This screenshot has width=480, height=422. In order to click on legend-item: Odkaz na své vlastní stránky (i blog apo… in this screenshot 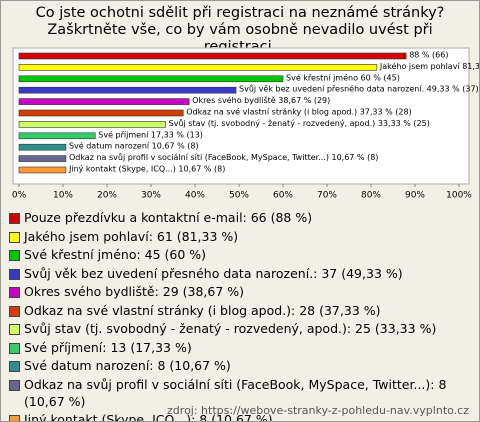, I will do `click(241, 310)`.